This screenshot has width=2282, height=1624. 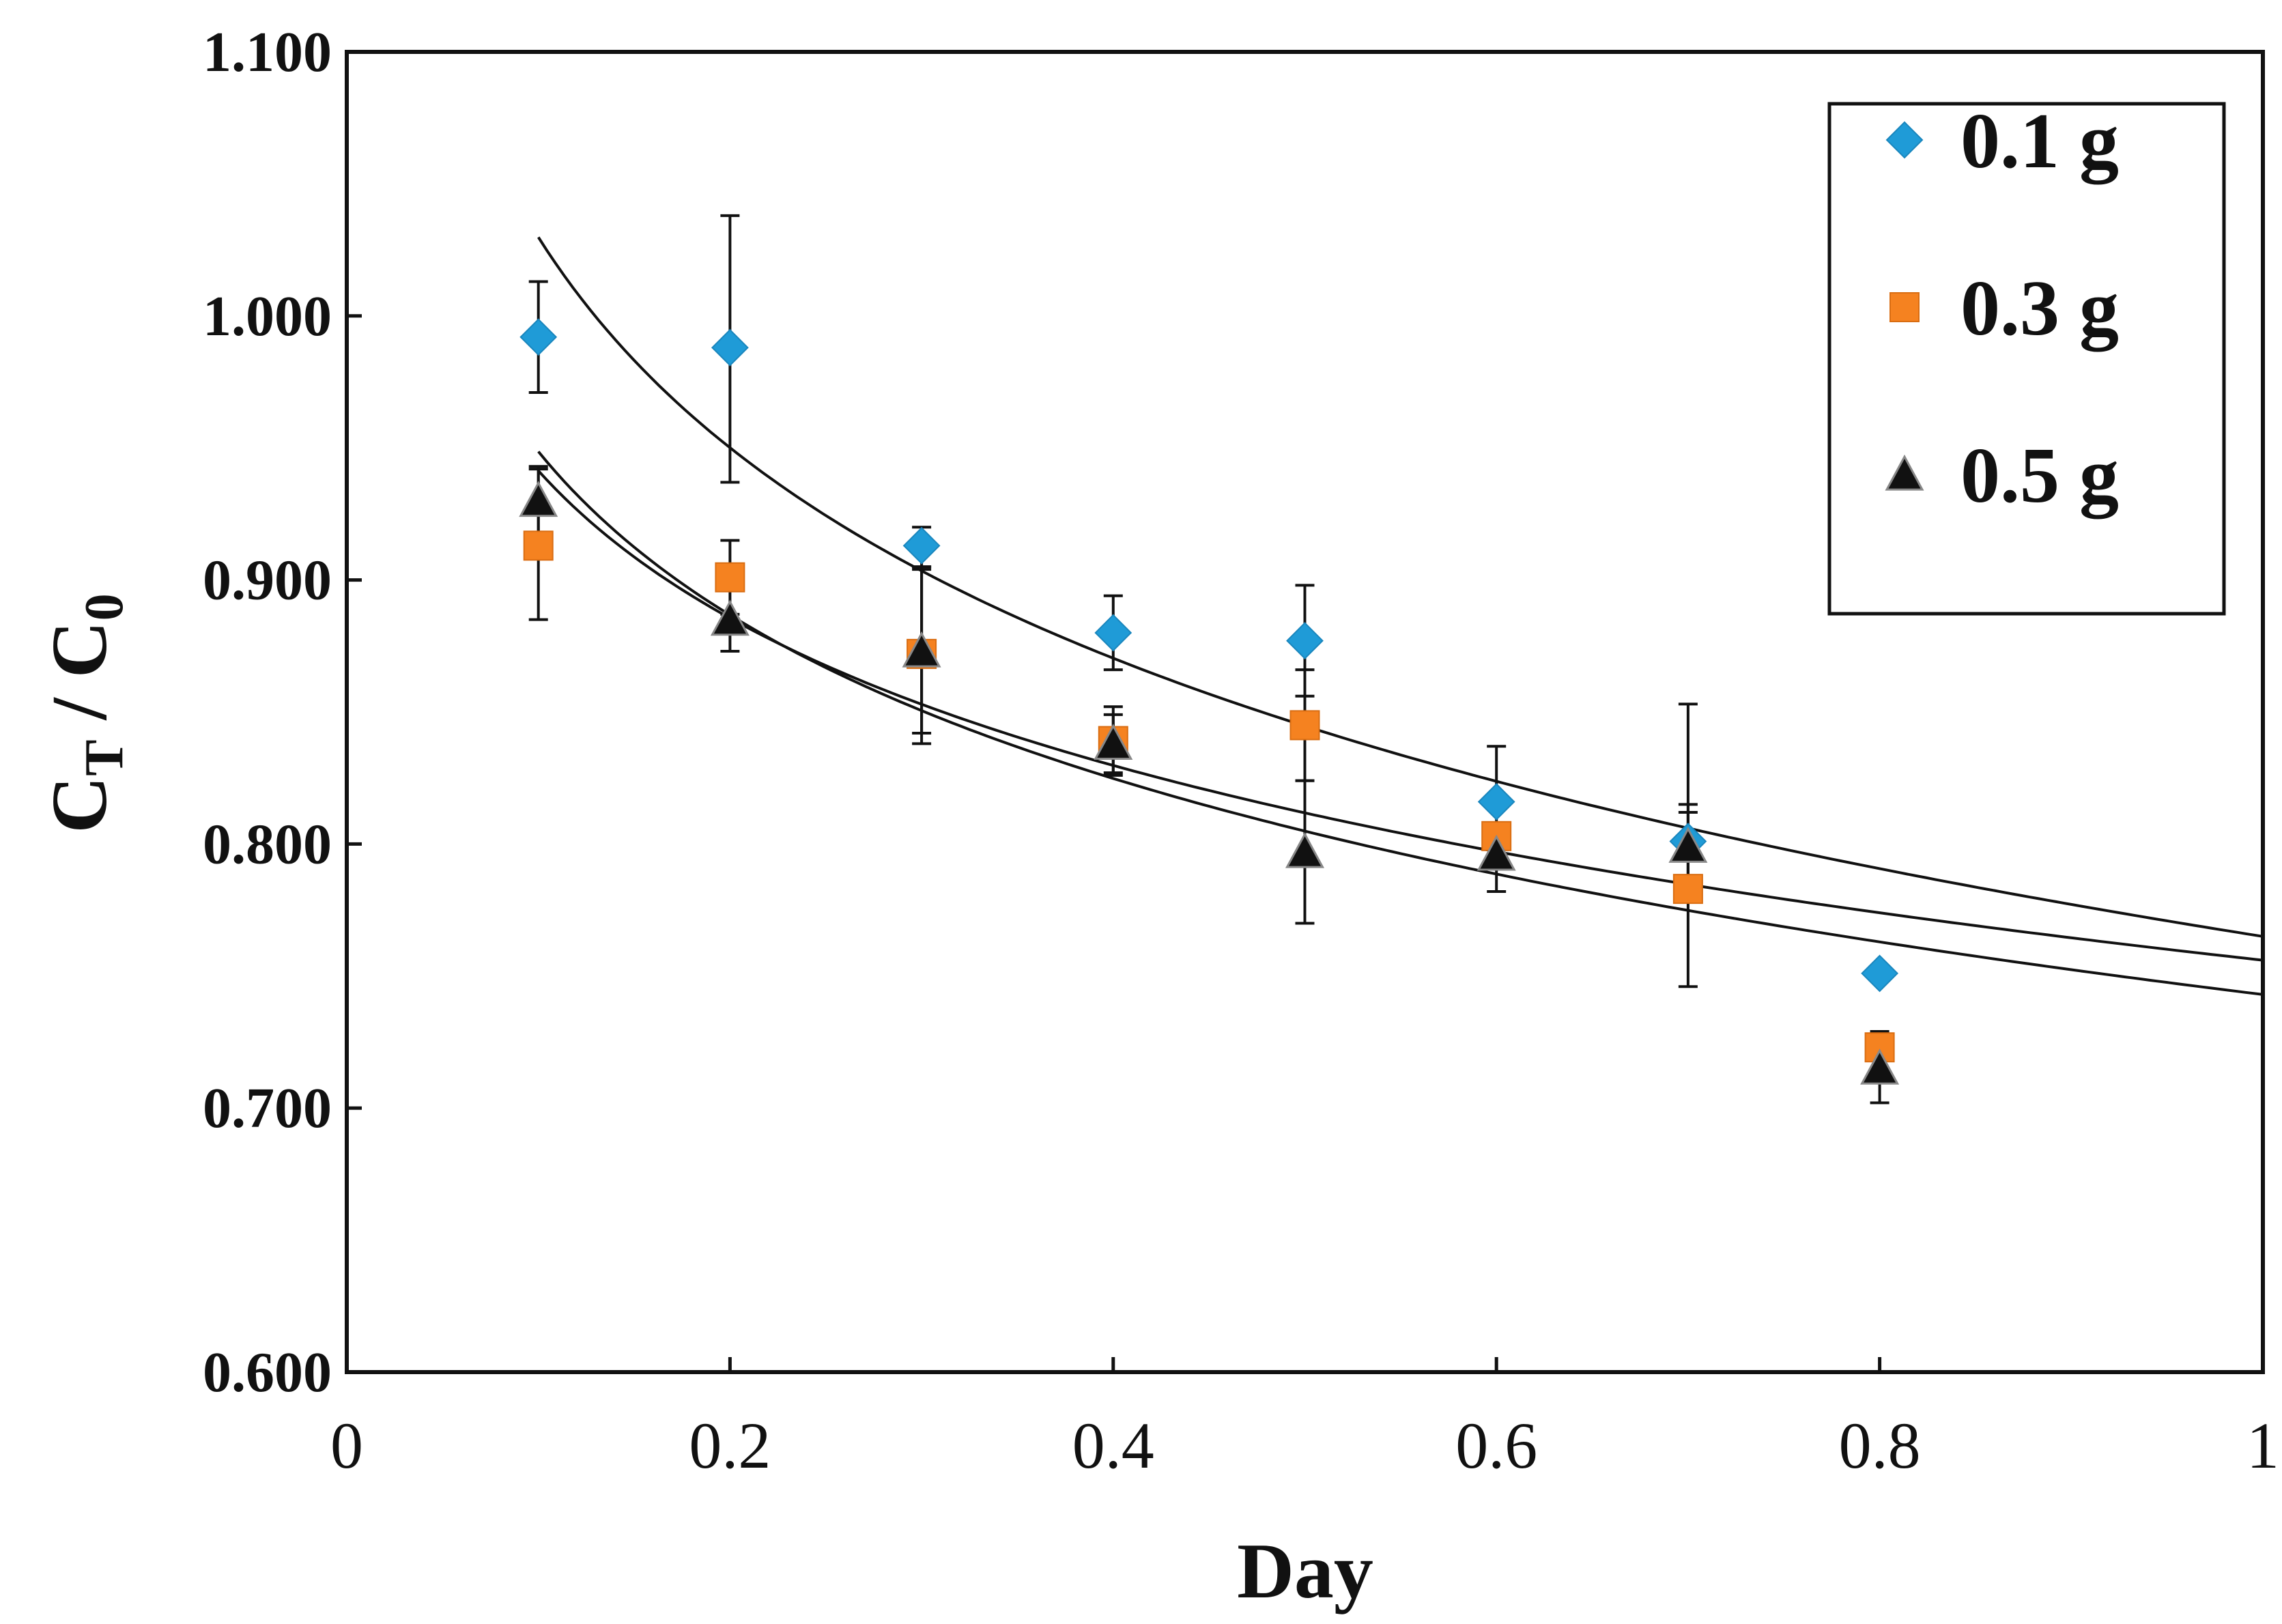 I want to click on x-tick-label: 0.8, so click(x=1880, y=1445).